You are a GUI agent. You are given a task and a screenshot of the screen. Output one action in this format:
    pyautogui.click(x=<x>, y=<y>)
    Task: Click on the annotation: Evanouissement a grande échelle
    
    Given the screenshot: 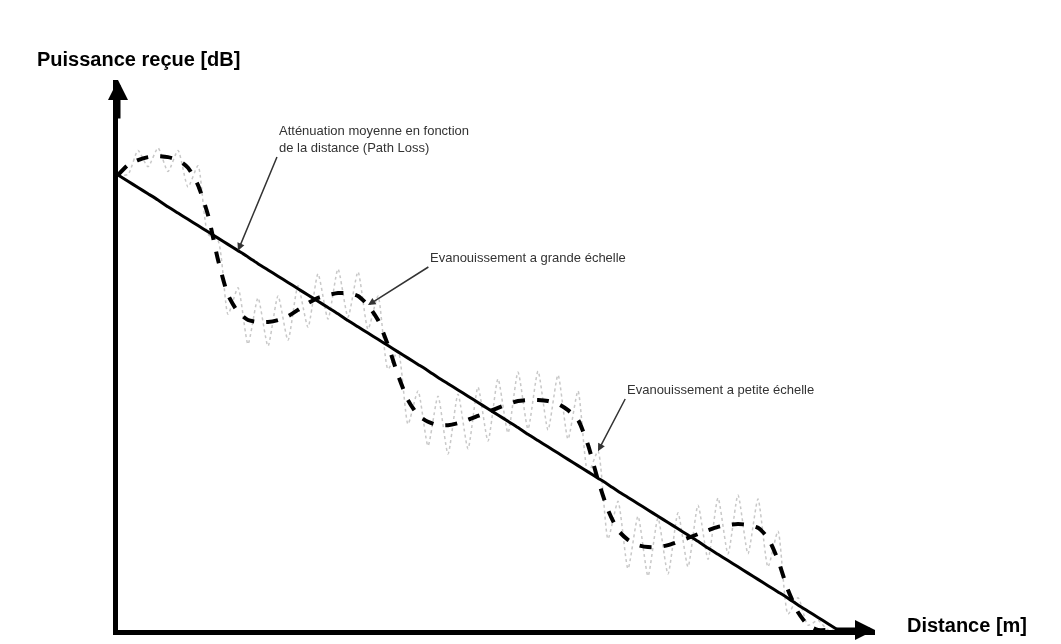 What is the action you would take?
    pyautogui.click(x=528, y=257)
    